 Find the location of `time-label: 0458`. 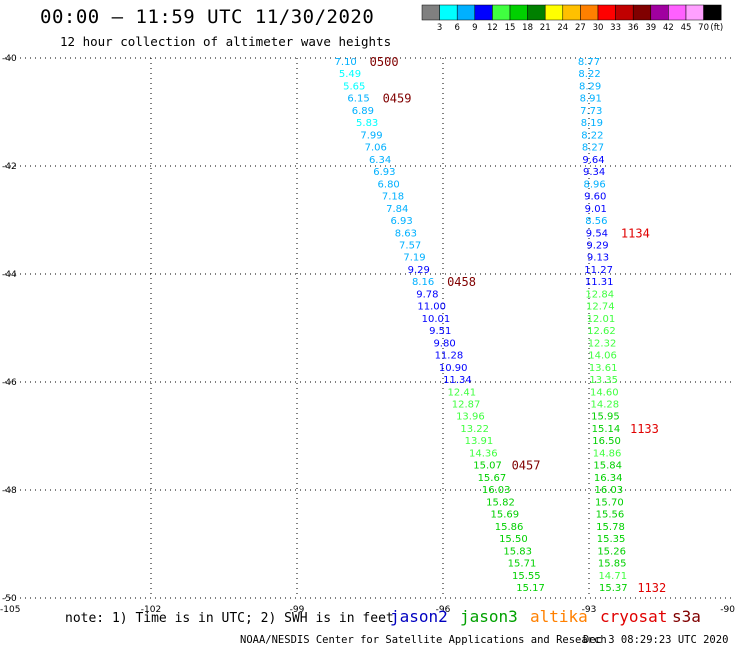

time-label: 0458 is located at coordinates (461, 282).